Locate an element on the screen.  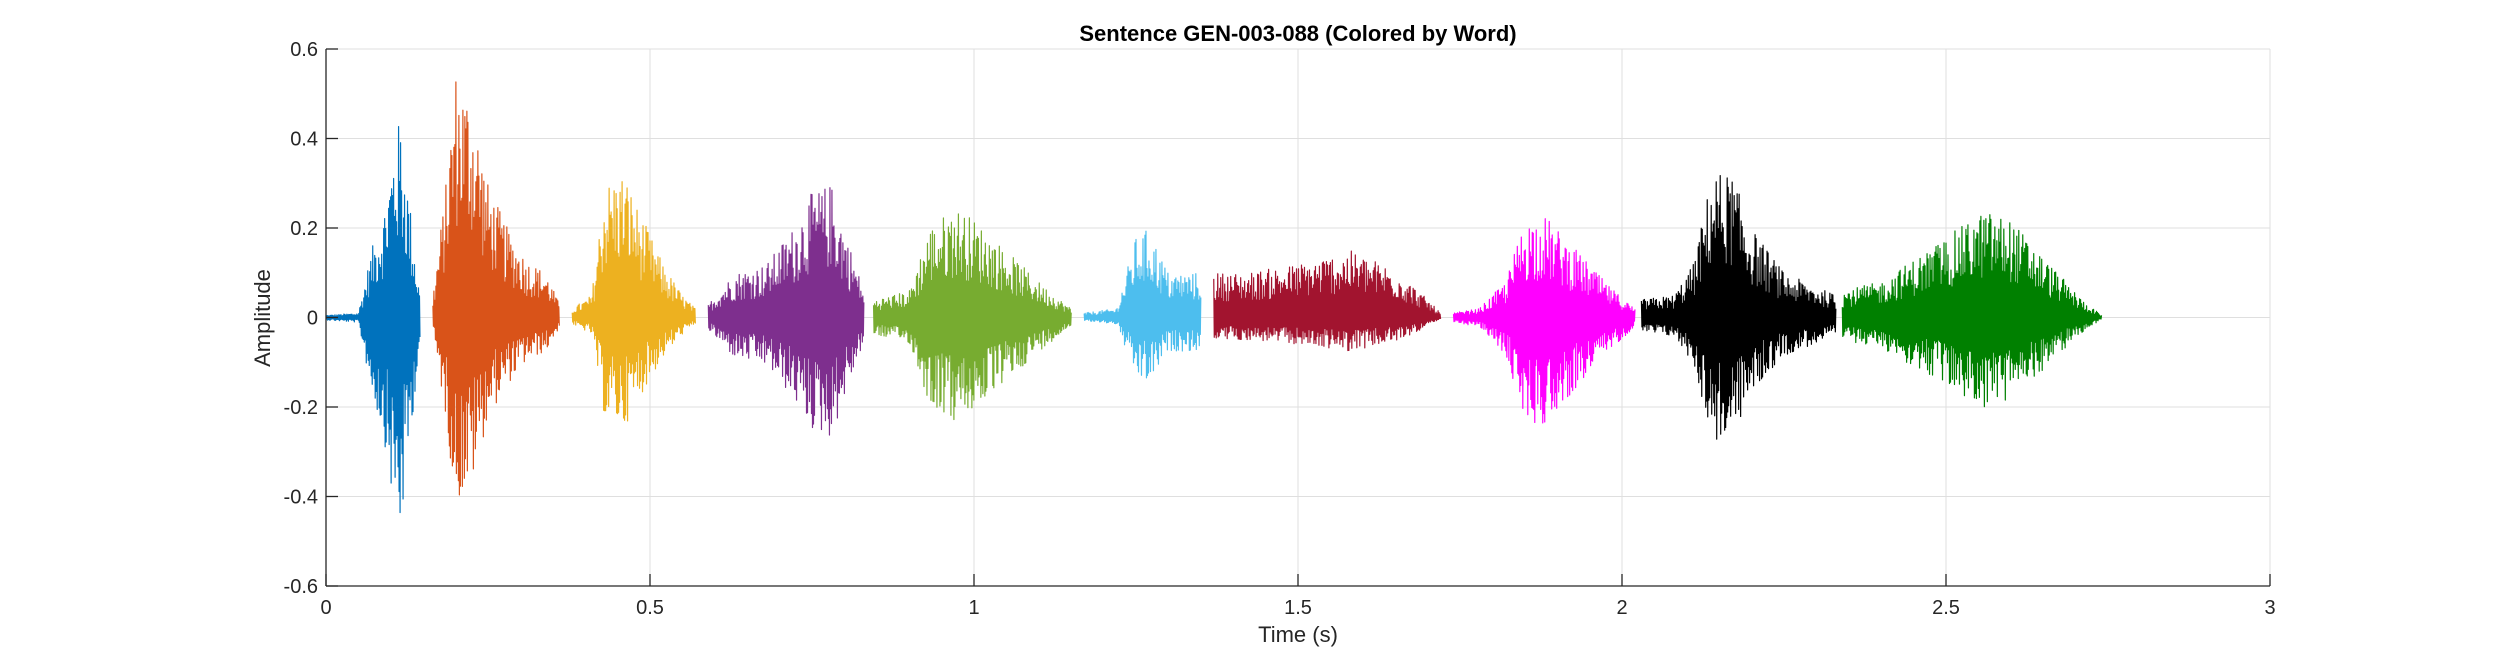
y-tick-label: -0.4 is located at coordinates (301, 498).